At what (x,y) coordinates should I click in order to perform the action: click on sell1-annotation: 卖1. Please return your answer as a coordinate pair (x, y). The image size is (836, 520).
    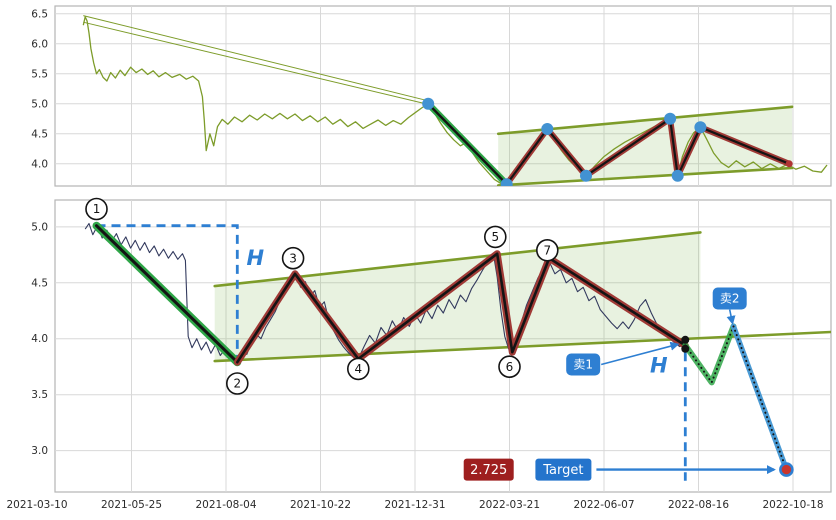
    Looking at the image, I should click on (623, 358).